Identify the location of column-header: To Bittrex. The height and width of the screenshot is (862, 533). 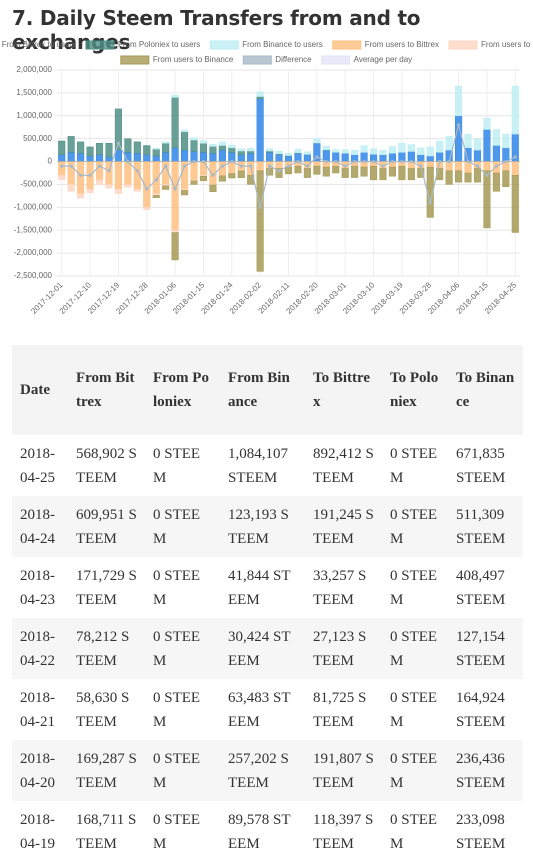
(343, 390).